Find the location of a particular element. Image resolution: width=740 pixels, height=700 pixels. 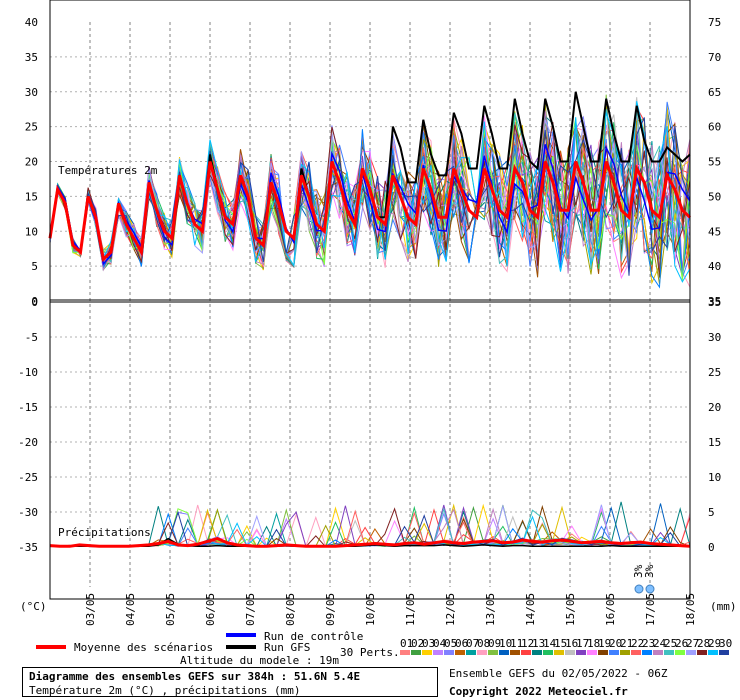

member-number: 25 is located at coordinates (670, 643).